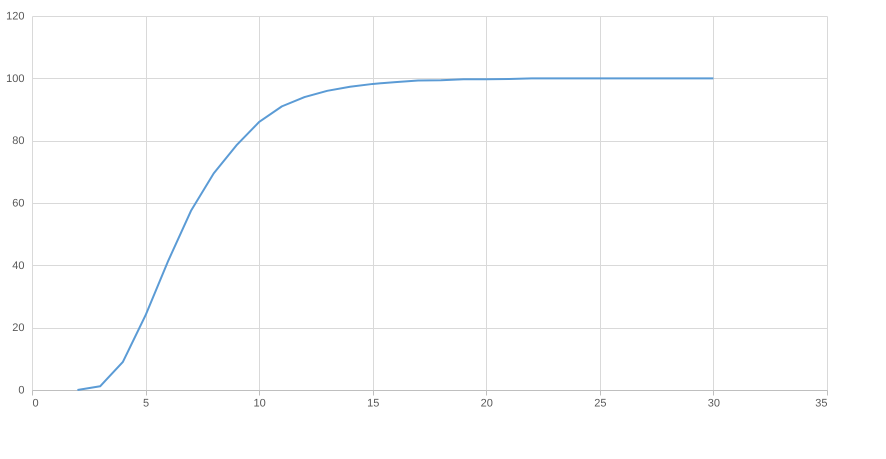  I want to click on x-tick-label: 20, so click(486, 404).